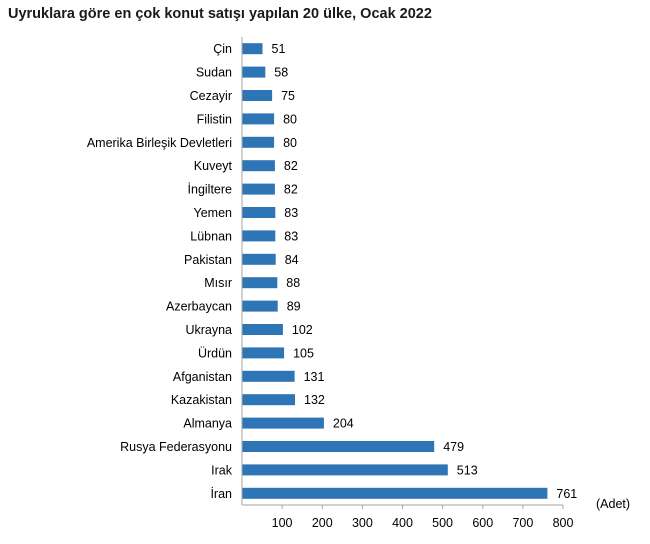 This screenshot has height=544, width=650. Describe the element at coordinates (214, 119) in the screenshot. I see `category-label: Filistin` at that location.